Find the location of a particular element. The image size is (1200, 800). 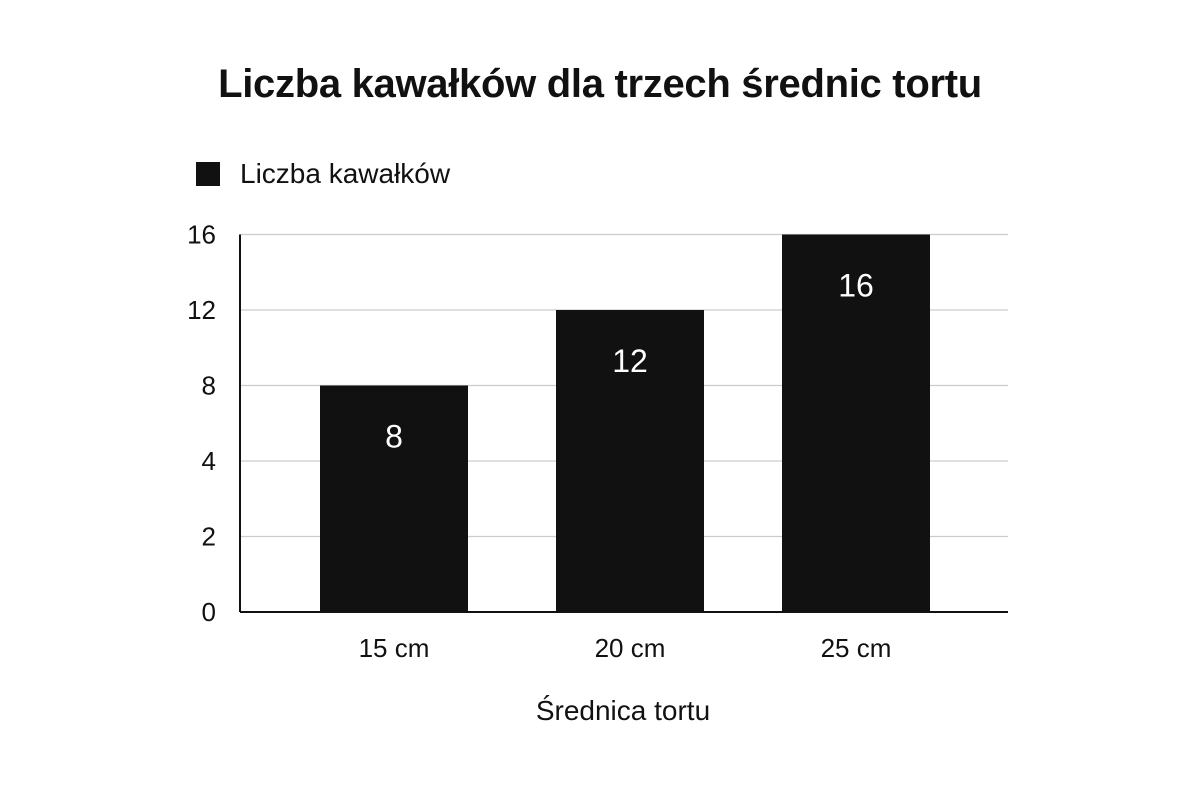

y-tick-label: 12 is located at coordinates (201, 310).